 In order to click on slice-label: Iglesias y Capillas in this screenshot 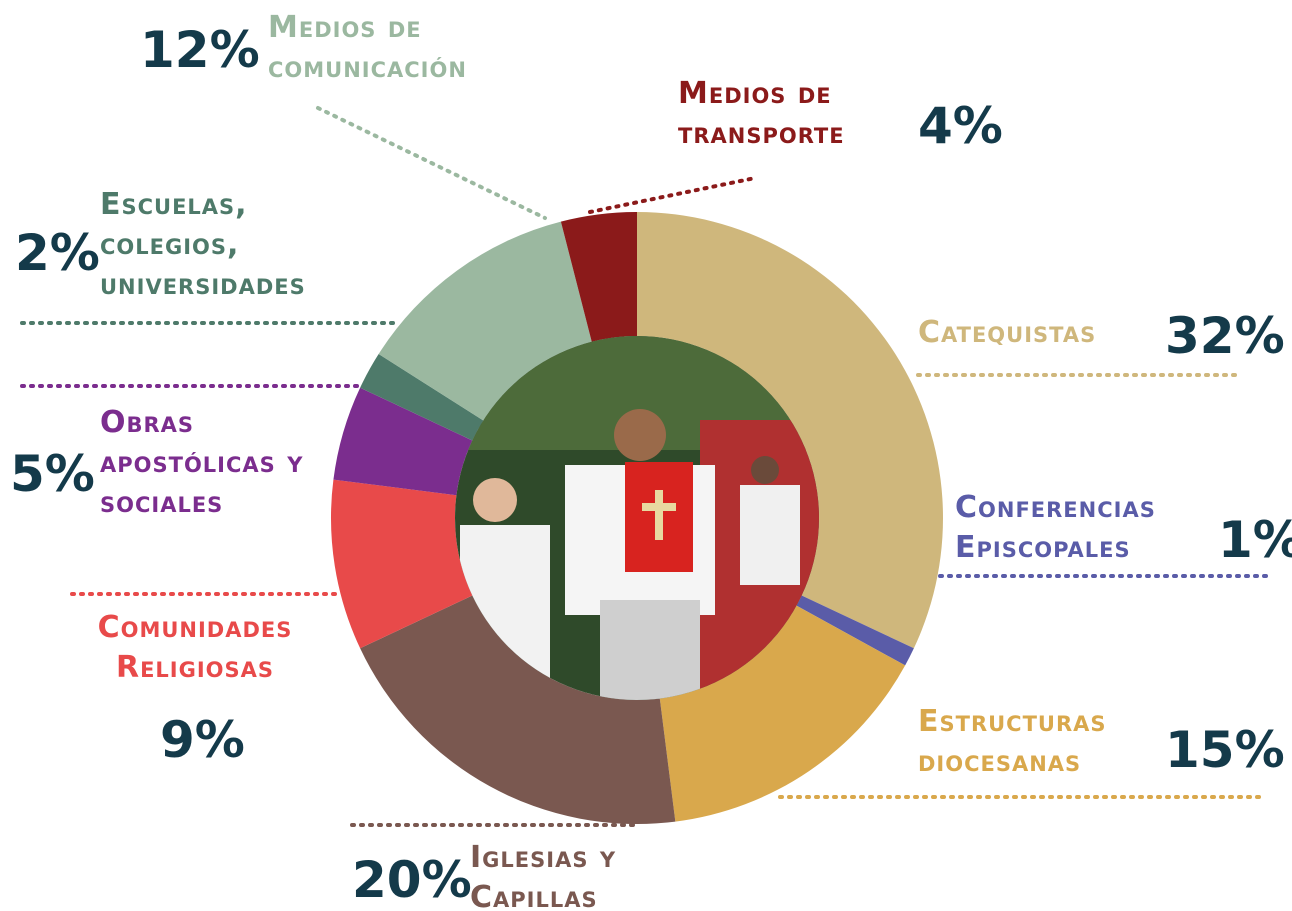, I will do `click(543, 875)`.